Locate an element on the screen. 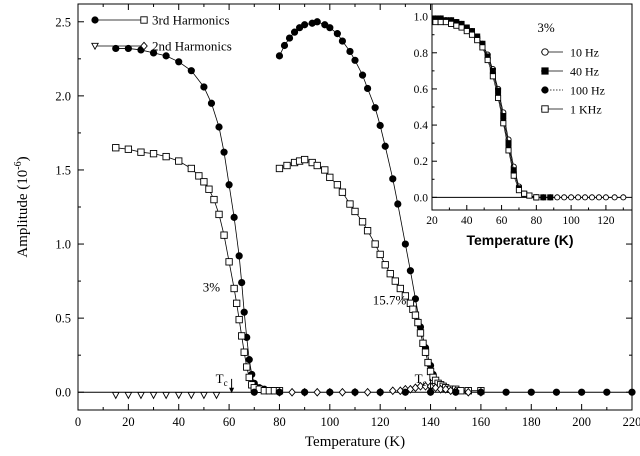  legend-marker is located at coordinates (144, 46).